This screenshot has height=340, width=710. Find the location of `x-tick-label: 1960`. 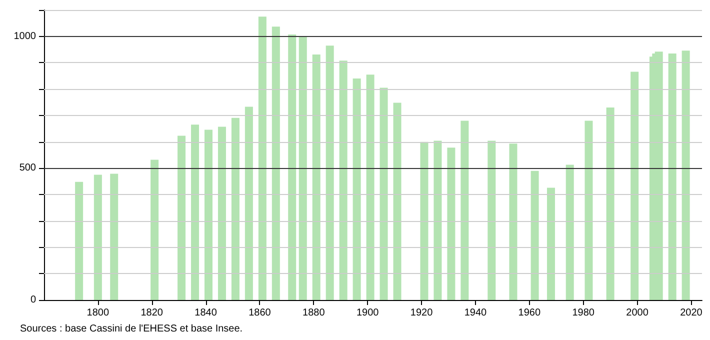

x-tick-label: 1960 is located at coordinates (529, 313).